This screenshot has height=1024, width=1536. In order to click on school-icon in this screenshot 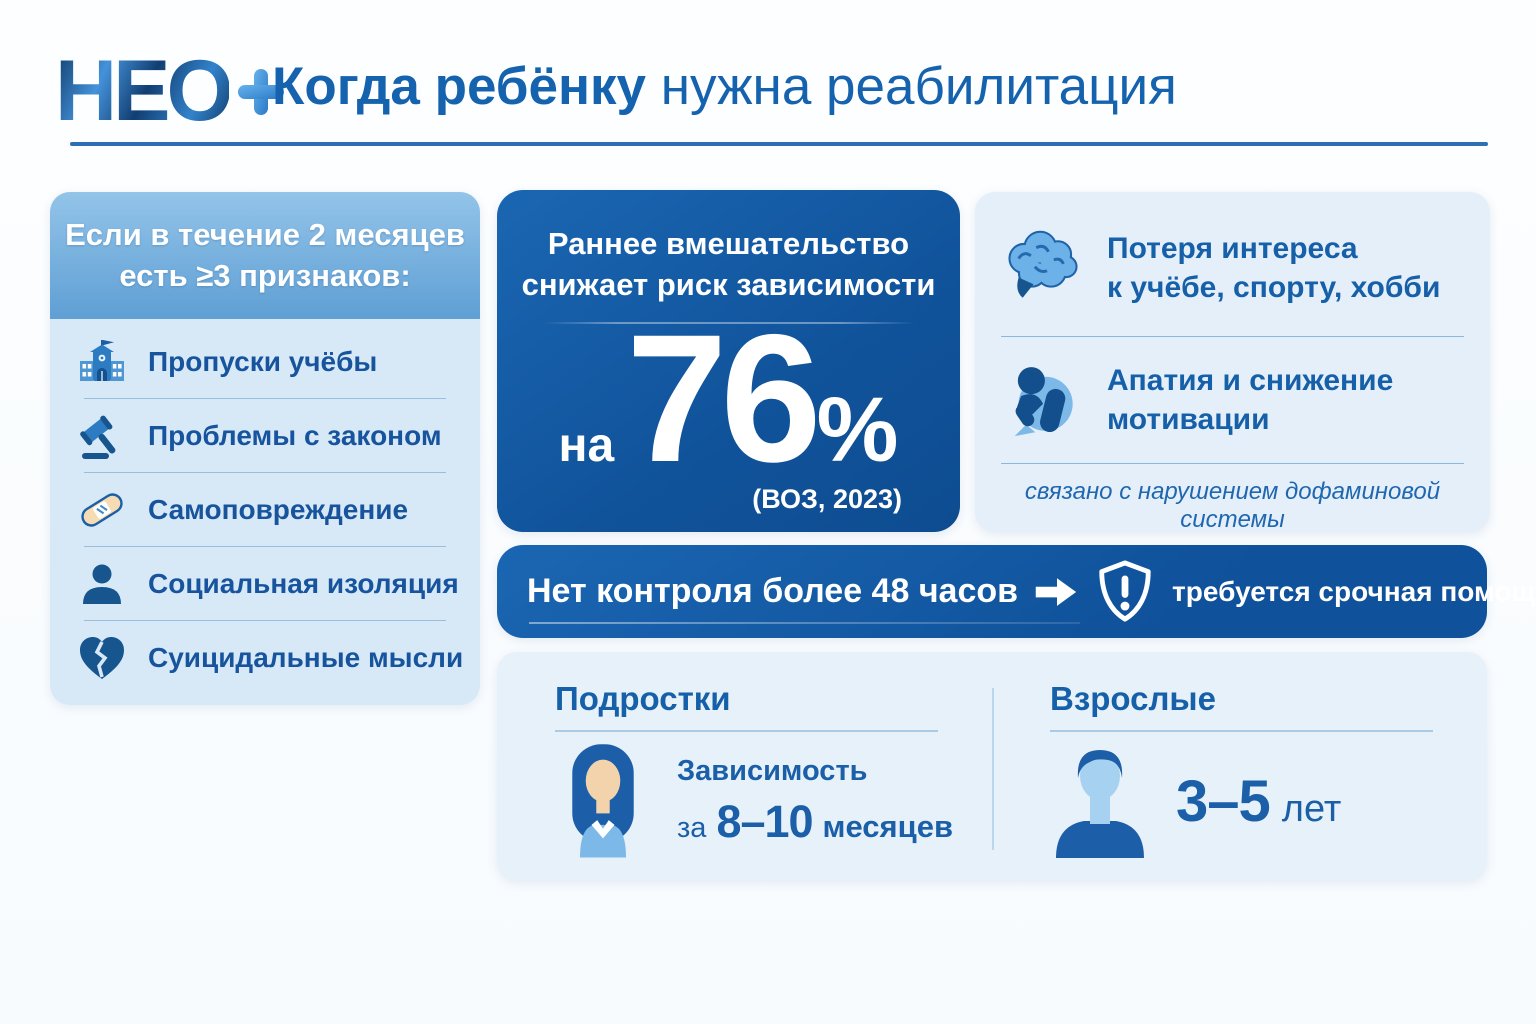, I will do `click(102, 362)`.